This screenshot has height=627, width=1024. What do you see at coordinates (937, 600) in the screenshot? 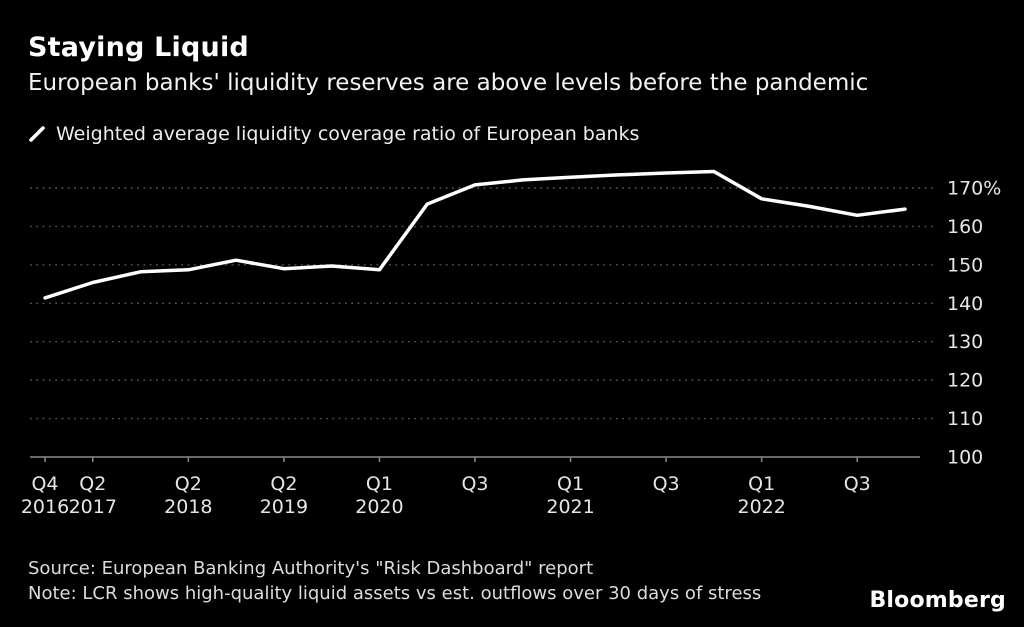
I see `bloomberg-logo: Bloomberg` at bounding box center [937, 600].